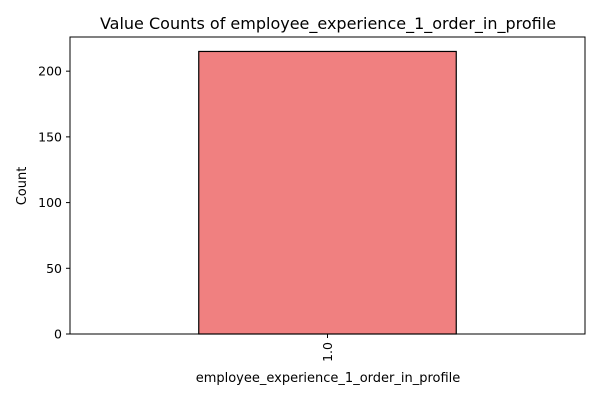 This screenshot has width=600, height=400. I want to click on x-axis-ticks: 1.0, so click(327, 348).